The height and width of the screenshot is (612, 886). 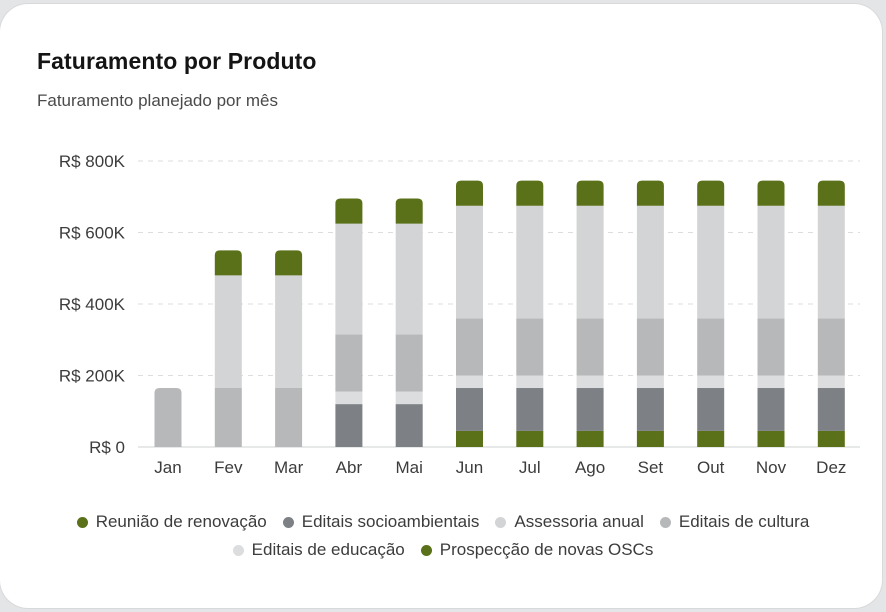 What do you see at coordinates (390, 521) in the screenshot?
I see `legend-label: Editais socioambientais` at bounding box center [390, 521].